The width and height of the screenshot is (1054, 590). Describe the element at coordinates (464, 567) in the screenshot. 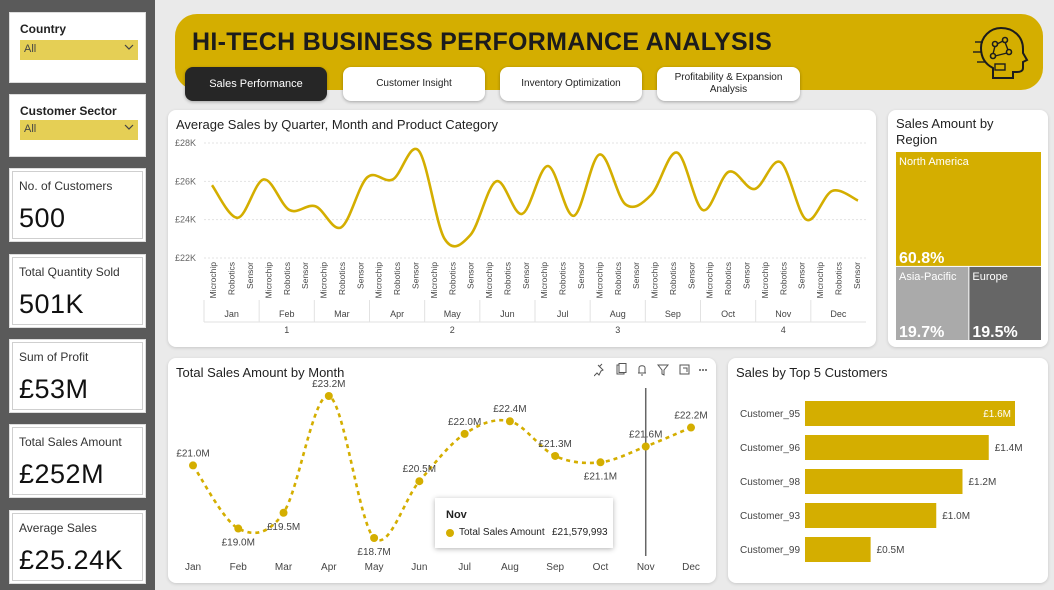

I see `x-tick-label: Jul` at that location.